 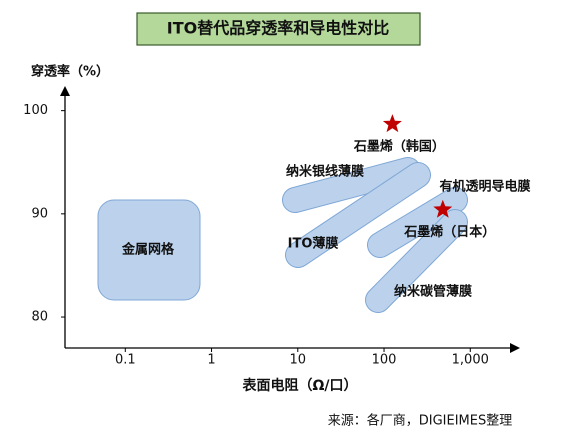 I want to click on region-label: 纳米碳管薄膜, so click(x=433, y=292).